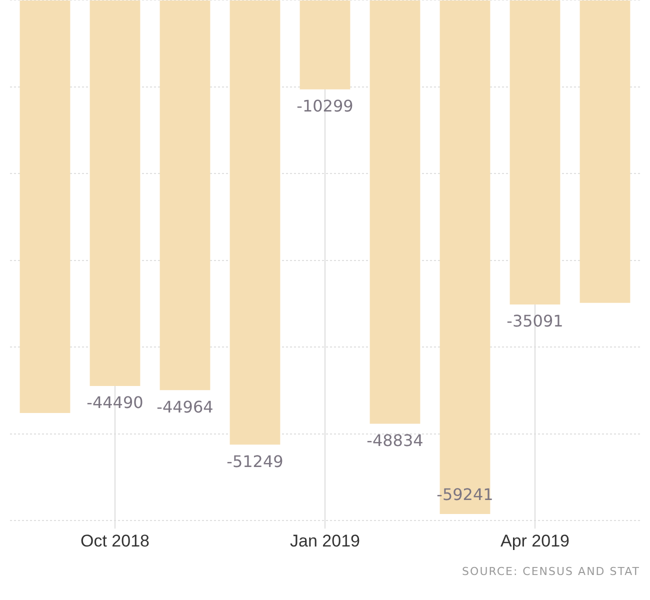  I want to click on data-label: -48834, so click(395, 440).